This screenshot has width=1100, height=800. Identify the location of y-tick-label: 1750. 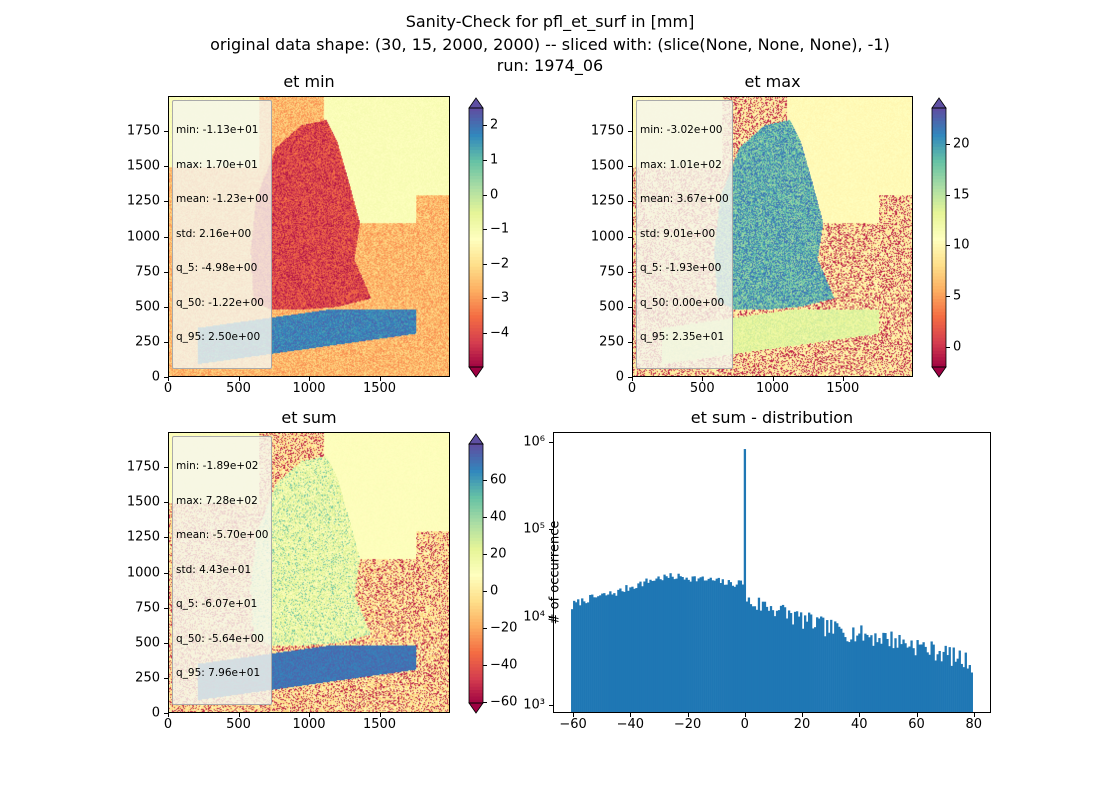
(143, 467).